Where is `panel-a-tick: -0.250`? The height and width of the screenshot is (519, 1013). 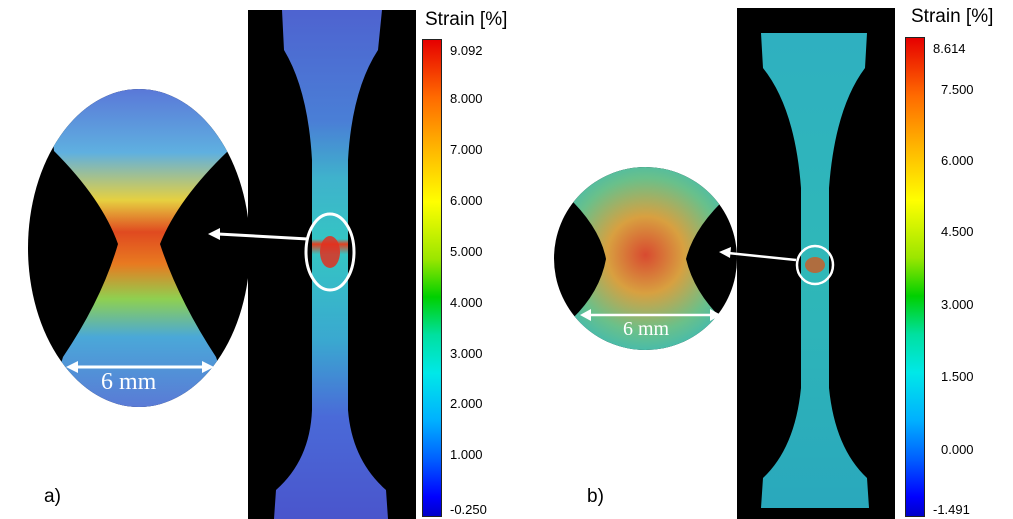 panel-a-tick: -0.250 is located at coordinates (468, 509).